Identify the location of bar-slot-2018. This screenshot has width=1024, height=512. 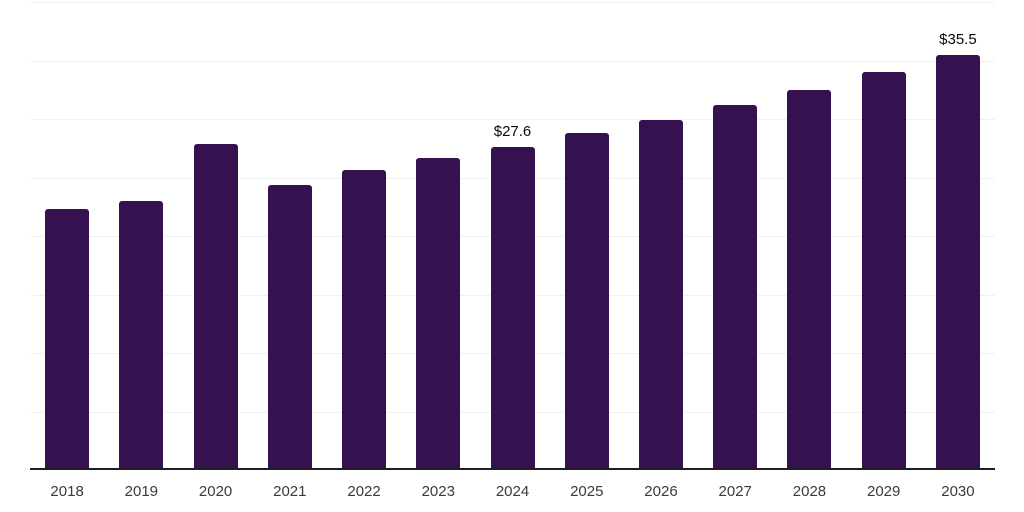
(67, 236).